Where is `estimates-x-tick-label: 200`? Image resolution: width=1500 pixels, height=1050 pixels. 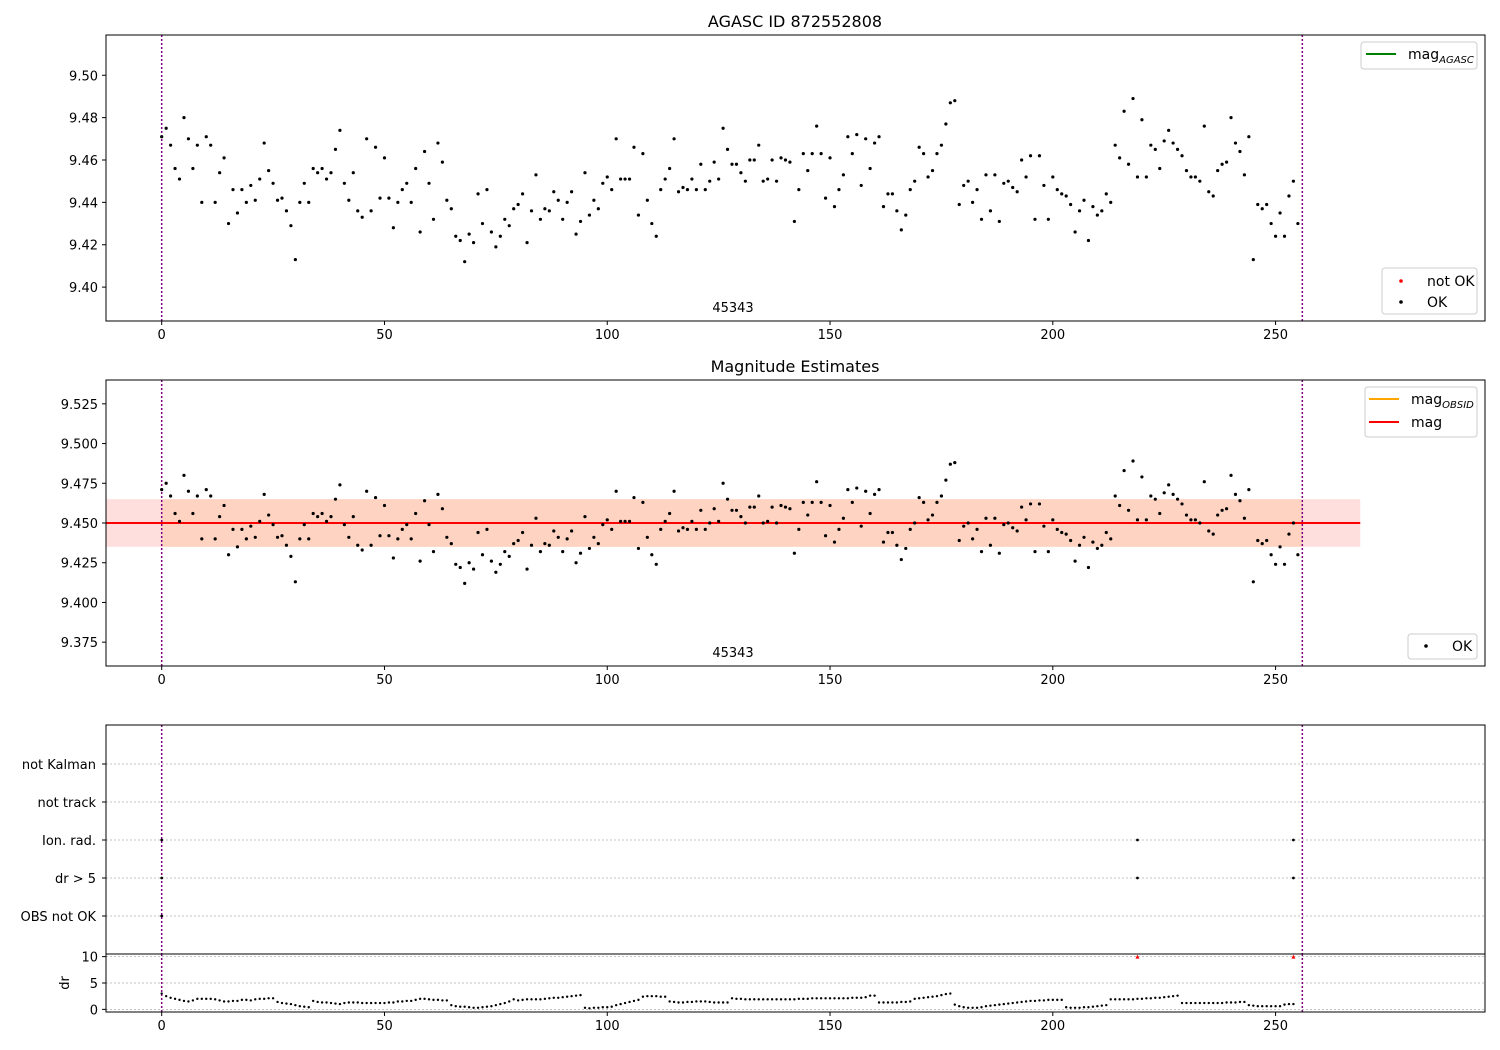
estimates-x-tick-label: 200 is located at coordinates (1052, 680).